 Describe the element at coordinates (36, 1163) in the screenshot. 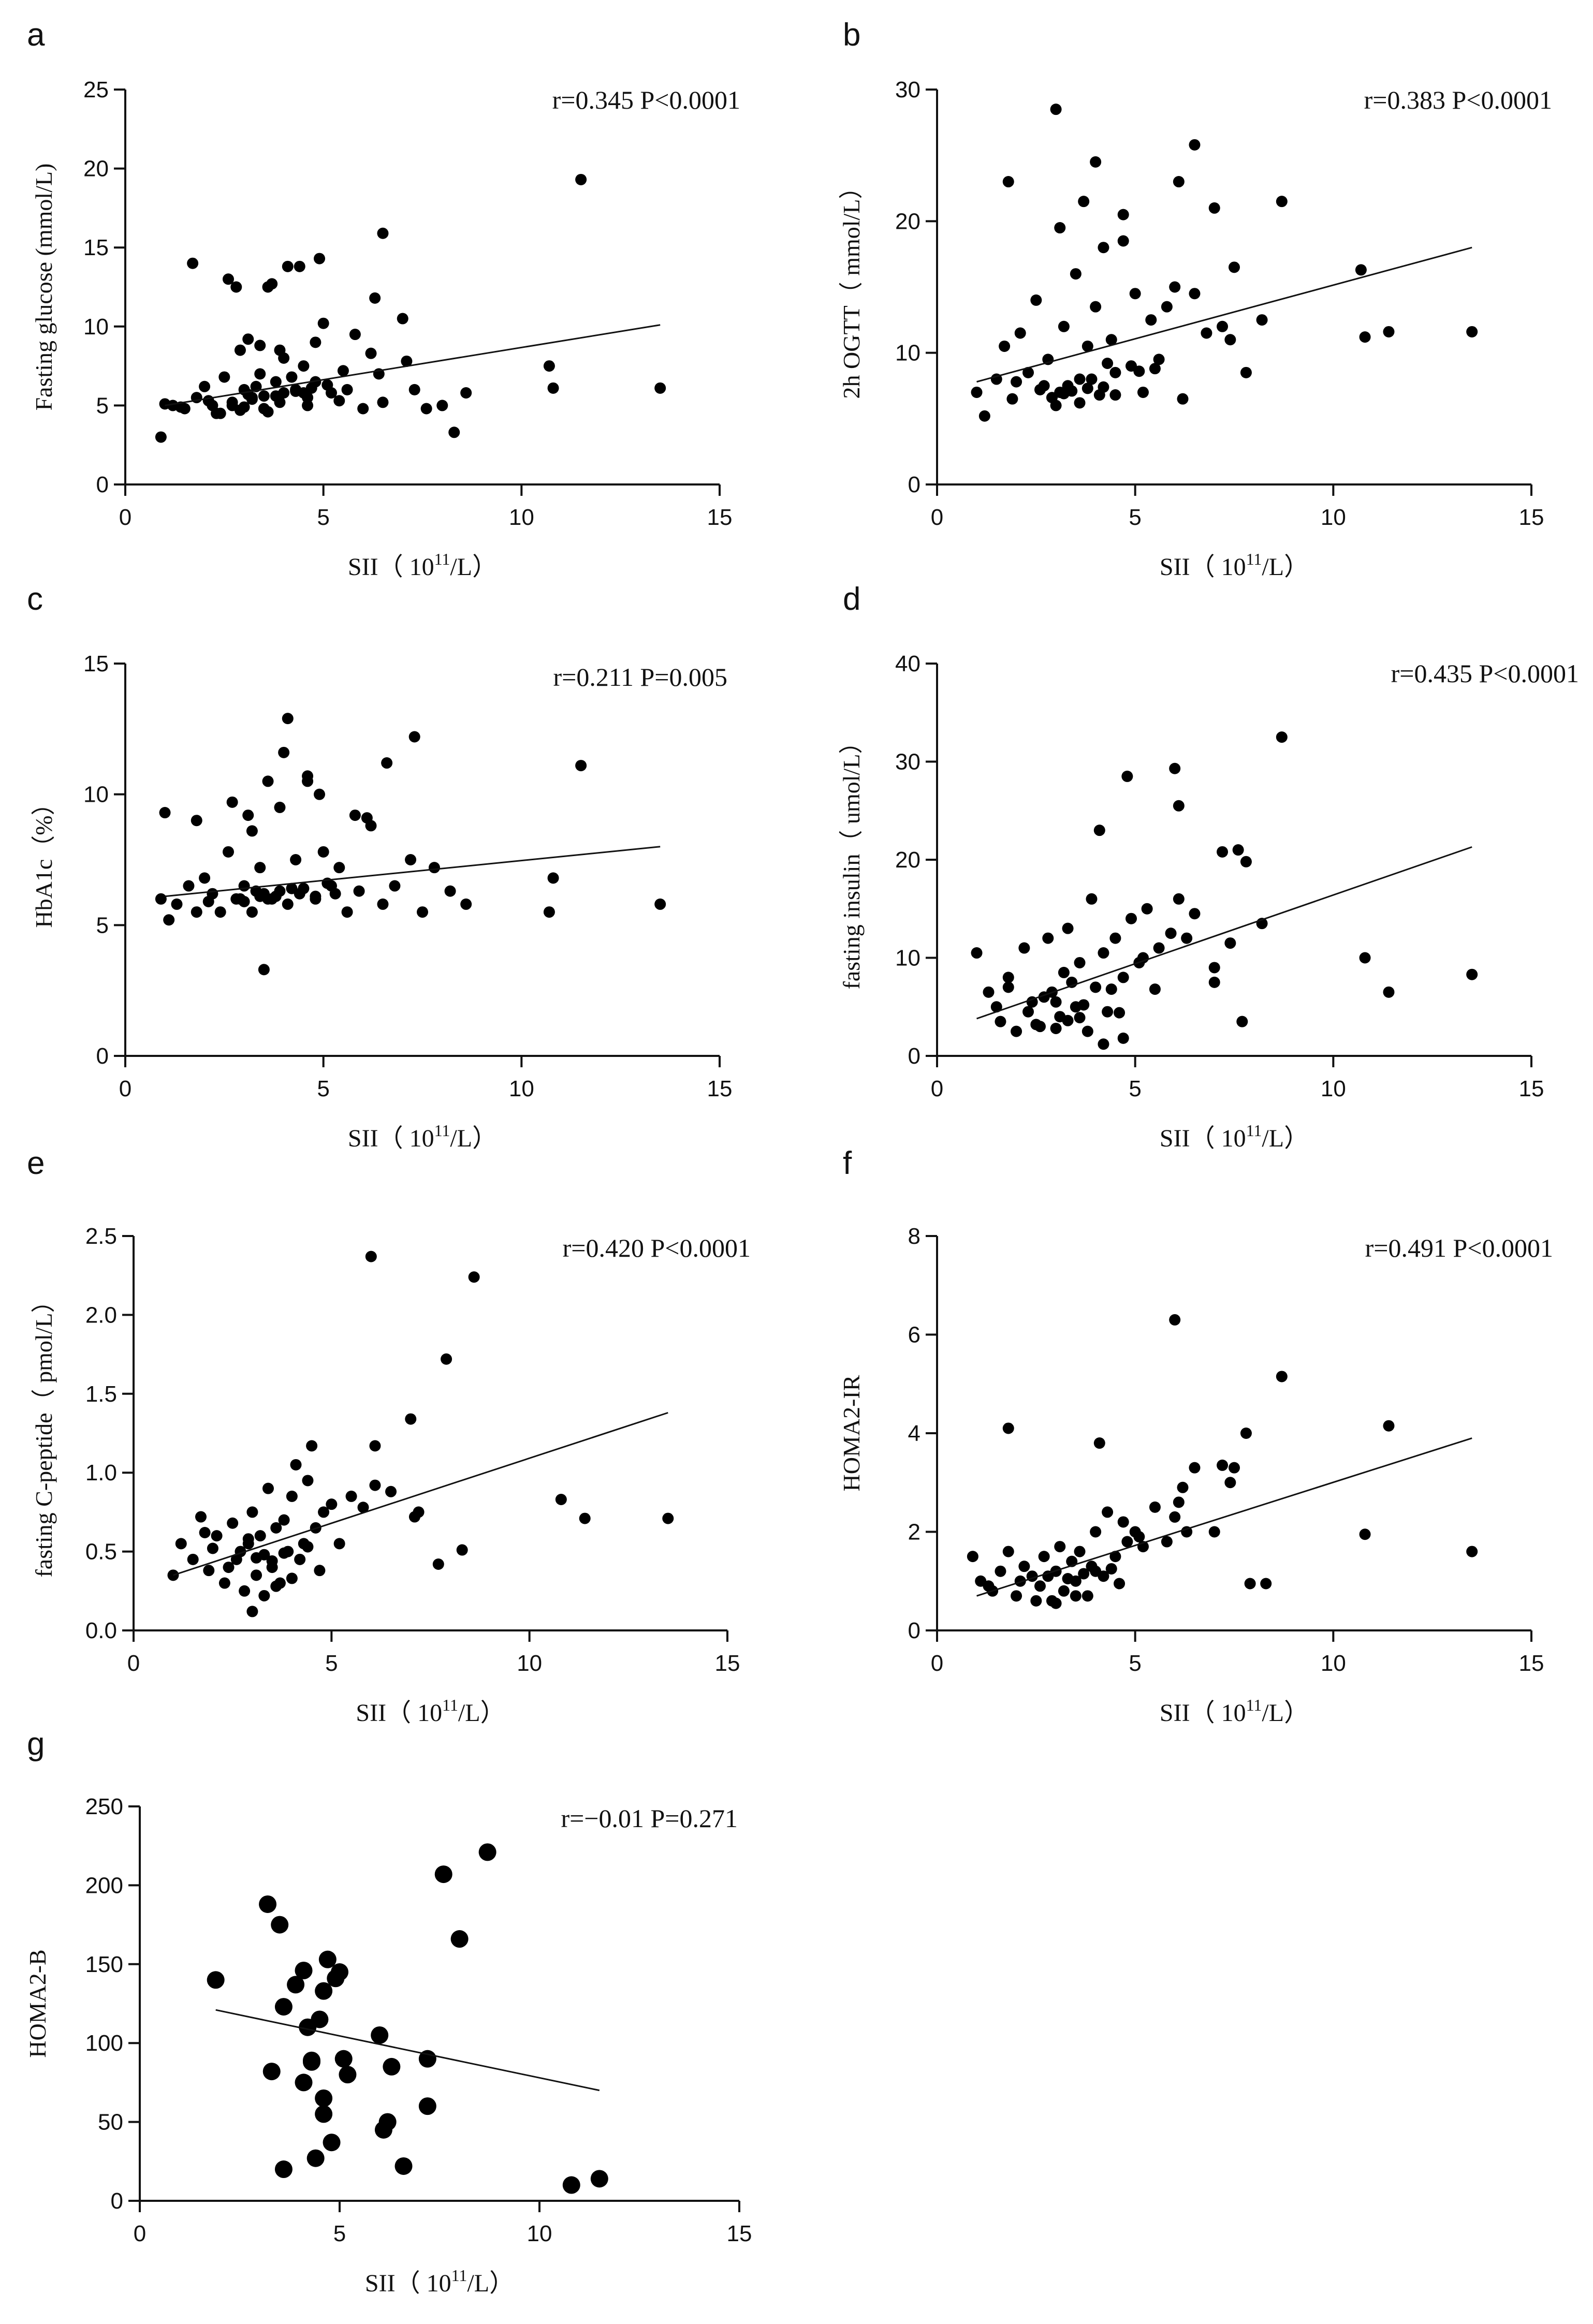

I see `panel-letter: e` at that location.